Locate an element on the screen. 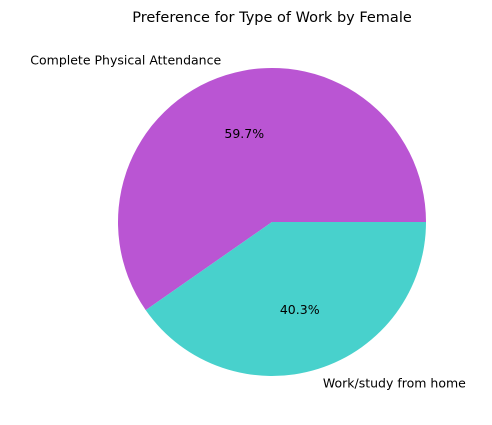 The width and height of the screenshot is (492, 425). slice-label-0: Complete Physical Attendance is located at coordinates (125, 59).